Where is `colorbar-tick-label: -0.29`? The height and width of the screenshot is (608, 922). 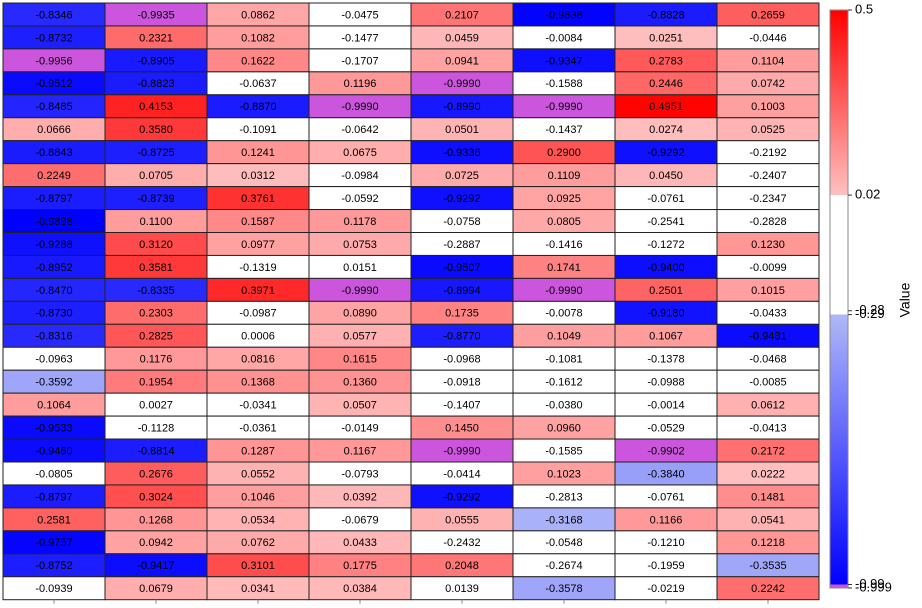 colorbar-tick-label: -0.29 is located at coordinates (870, 313).